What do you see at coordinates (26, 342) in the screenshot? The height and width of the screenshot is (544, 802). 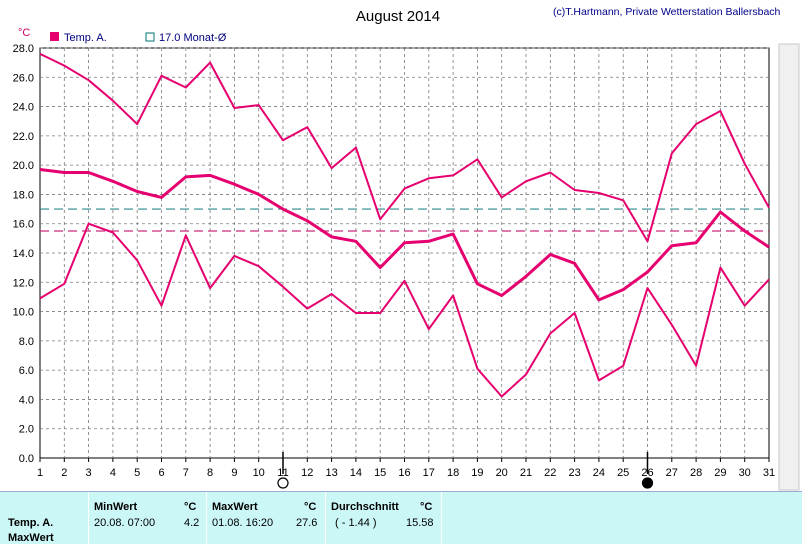 I see `y-tick-label: 8.0` at bounding box center [26, 342].